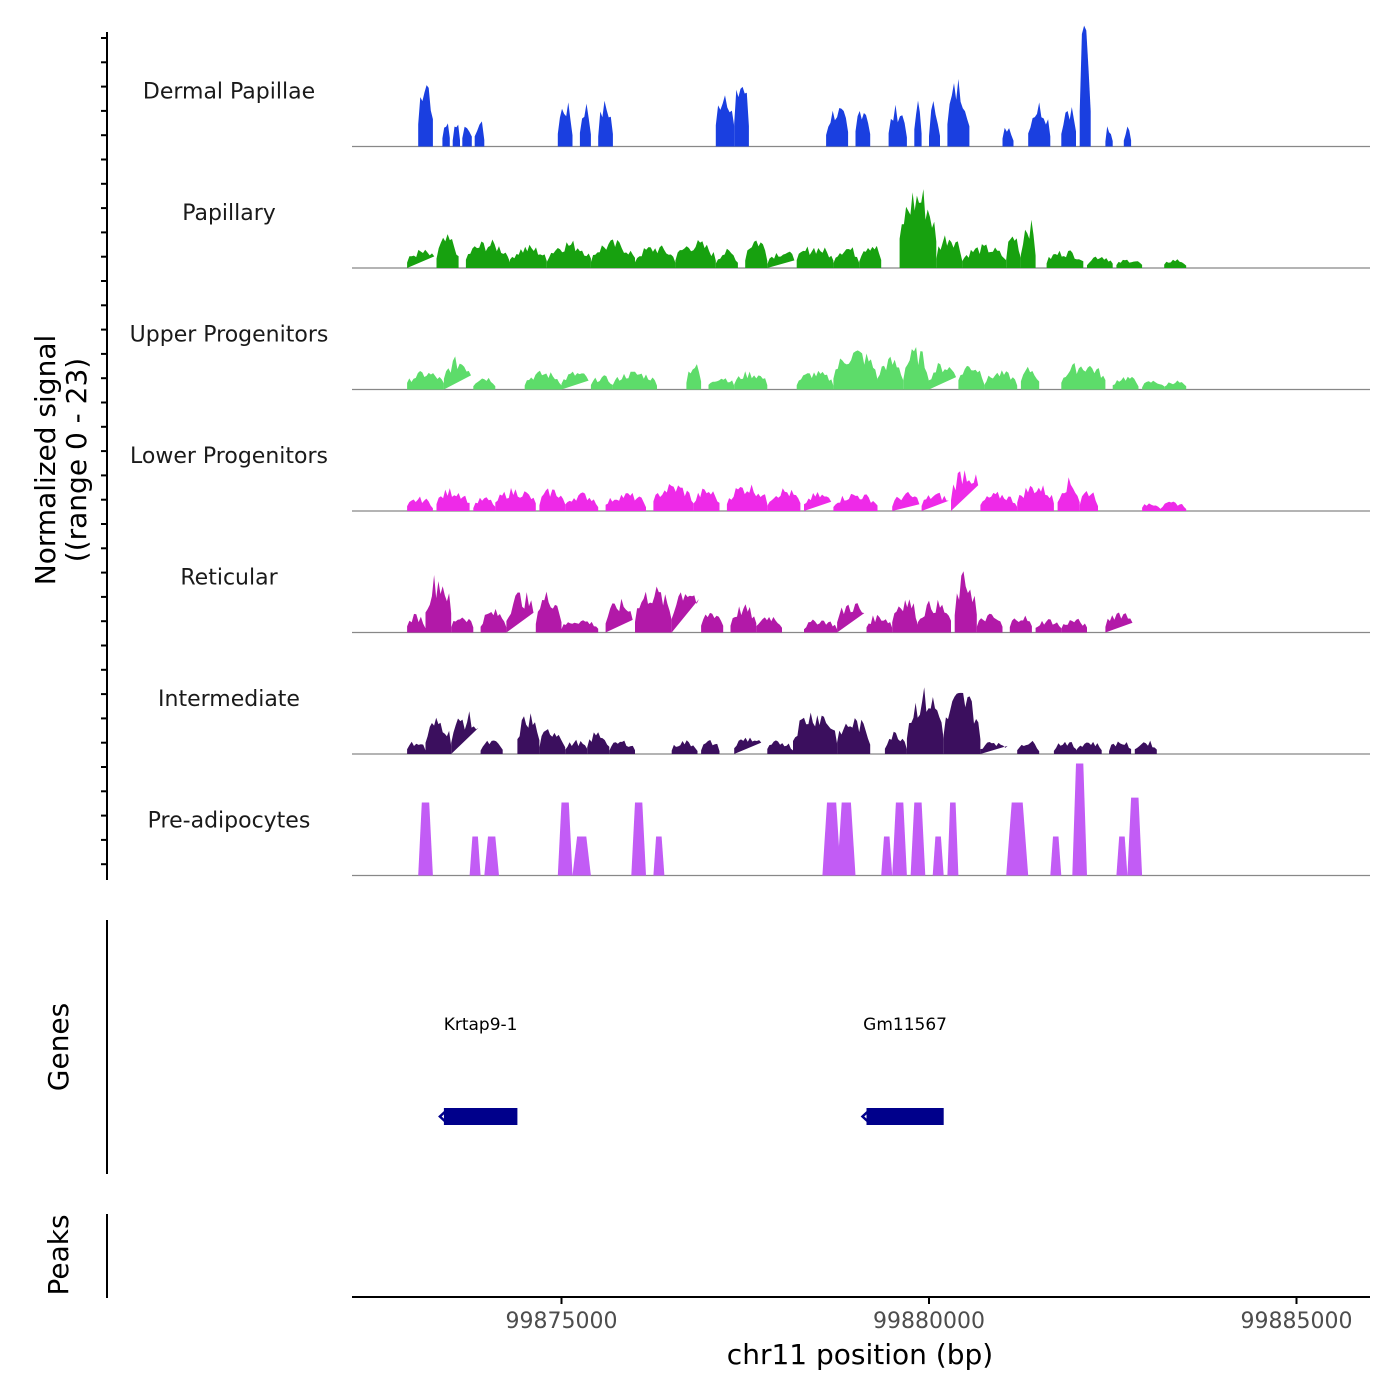 This screenshot has width=1400, height=1400. What do you see at coordinates (229, 92) in the screenshot?
I see `track-label: Dermal Papillae` at bounding box center [229, 92].